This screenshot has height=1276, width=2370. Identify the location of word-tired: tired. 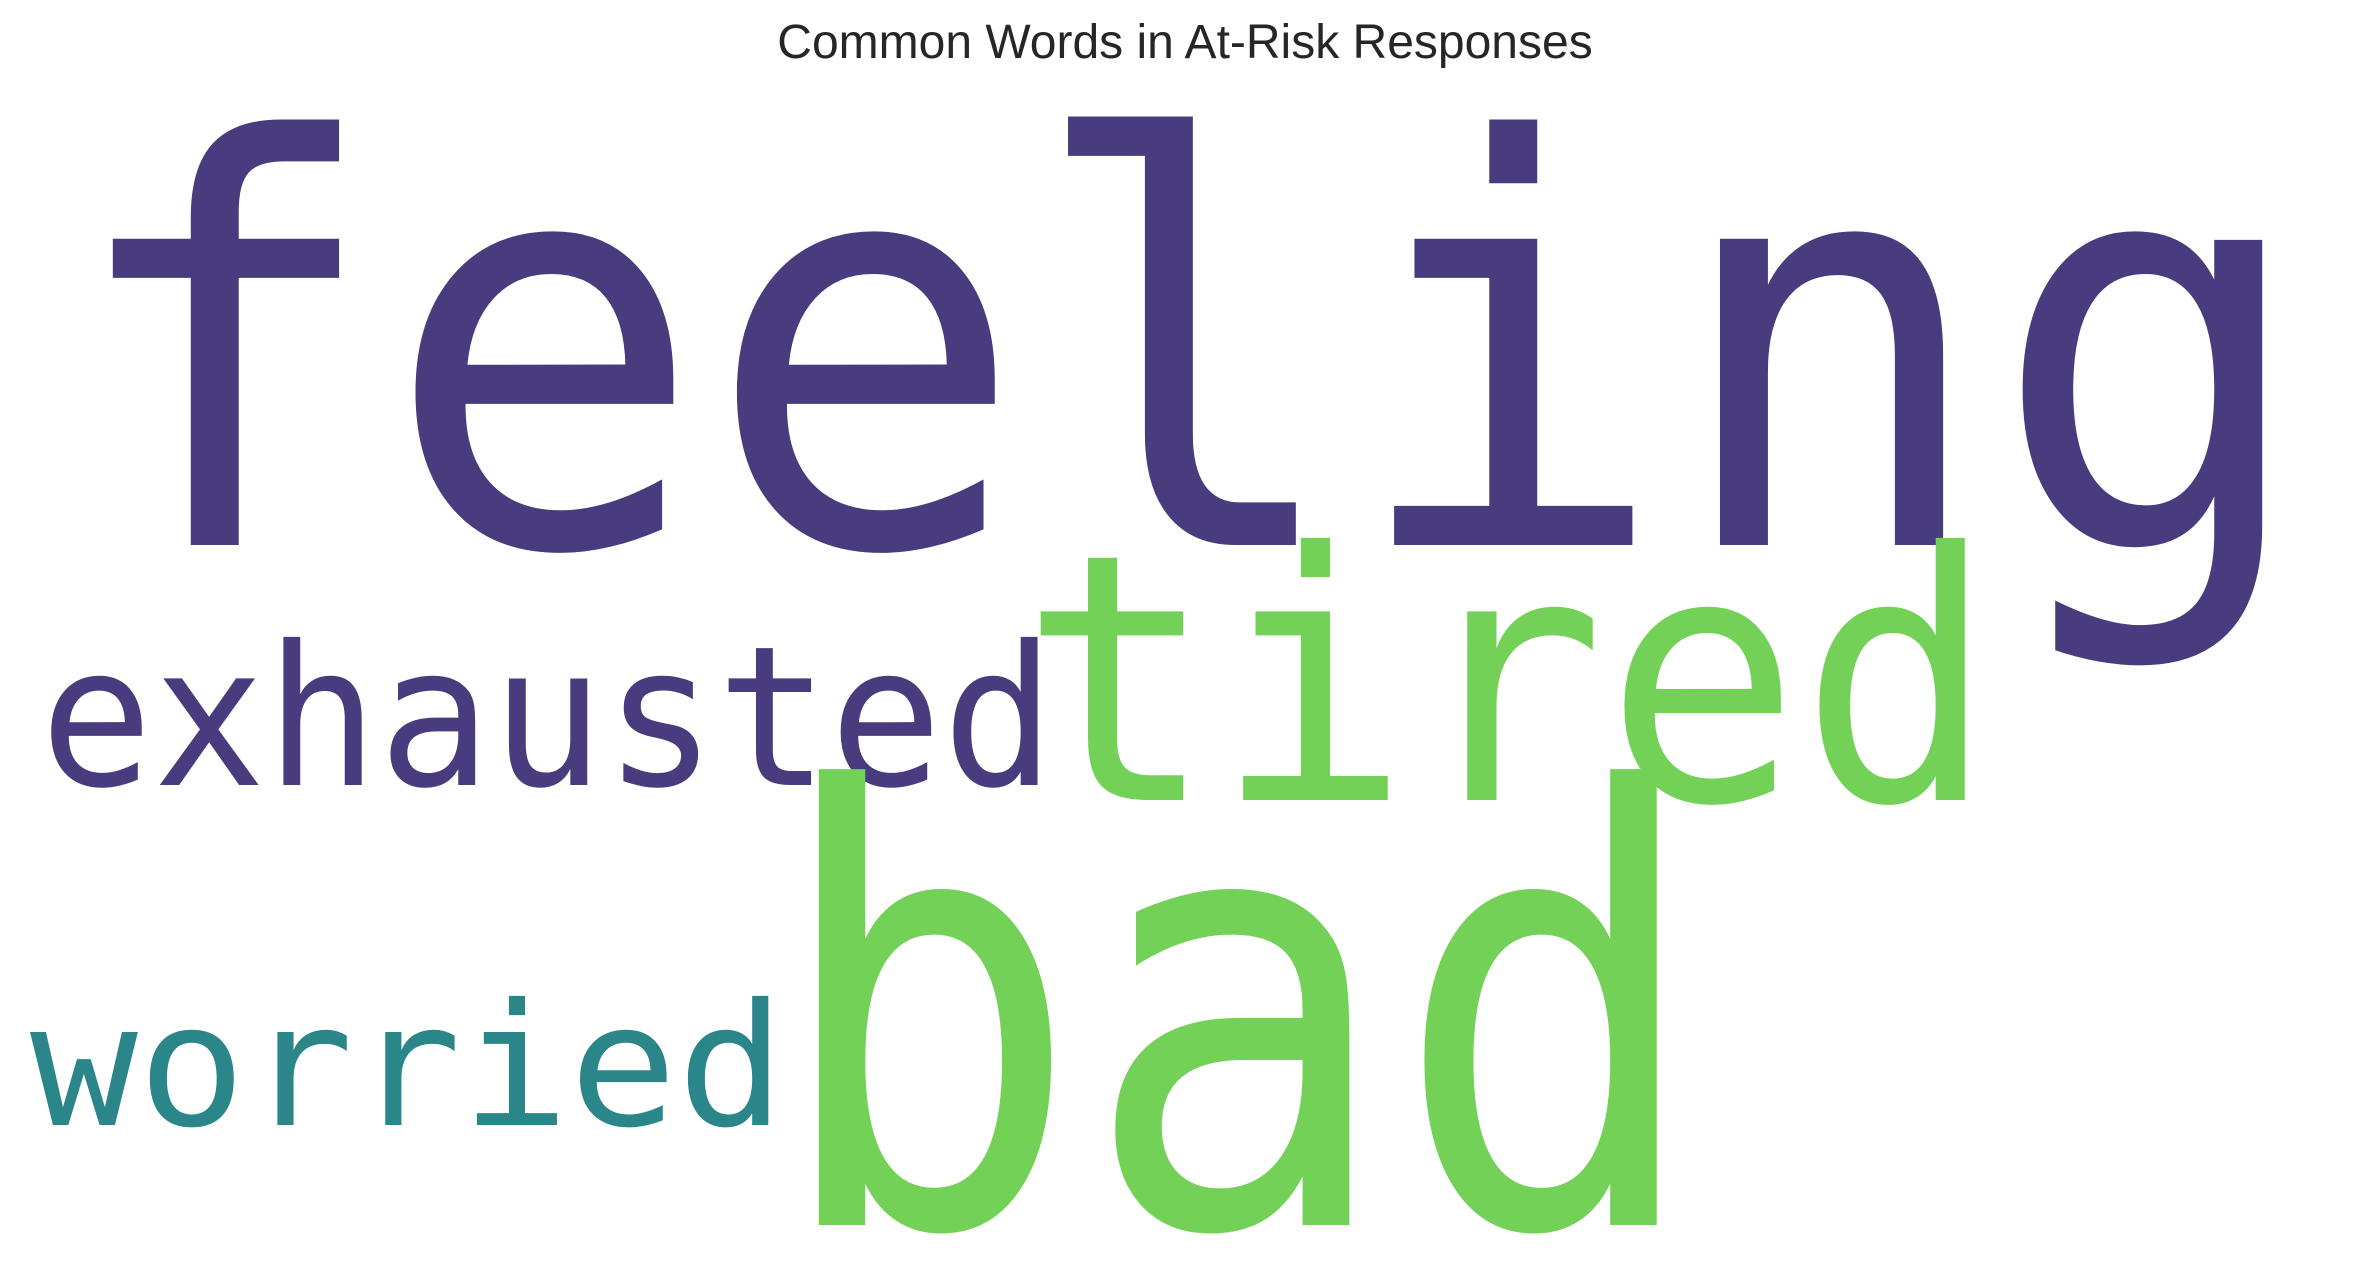
(1507, 681).